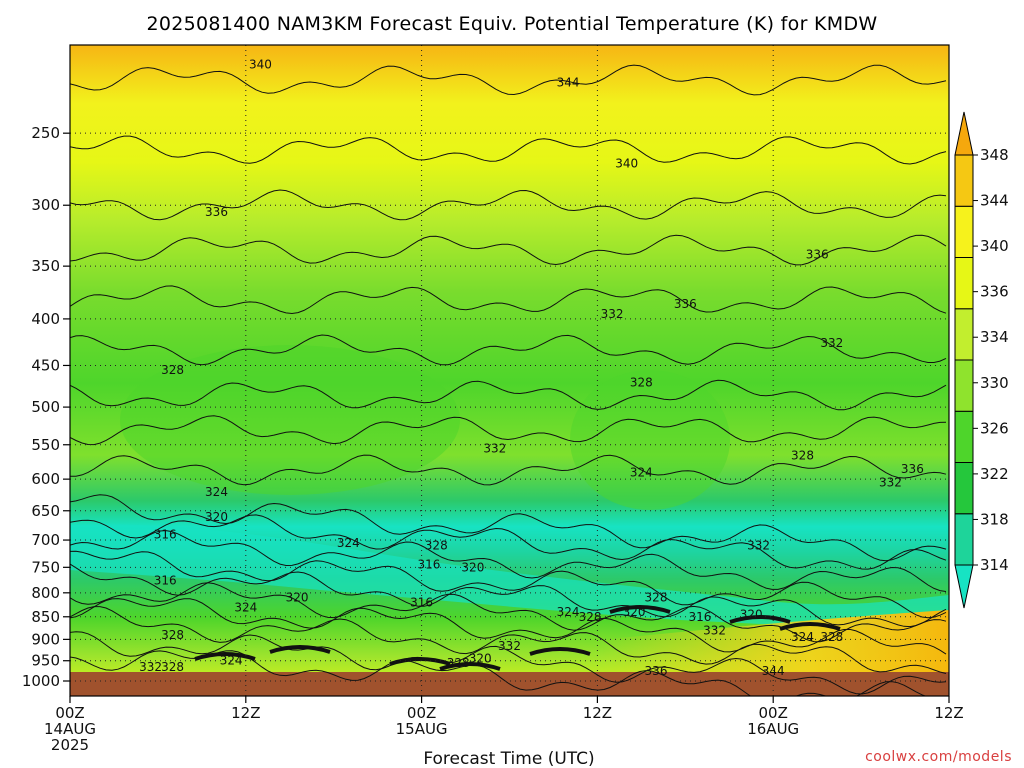 The height and width of the screenshot is (768, 1024). I want to click on y-tick-label: 250, so click(45, 133).